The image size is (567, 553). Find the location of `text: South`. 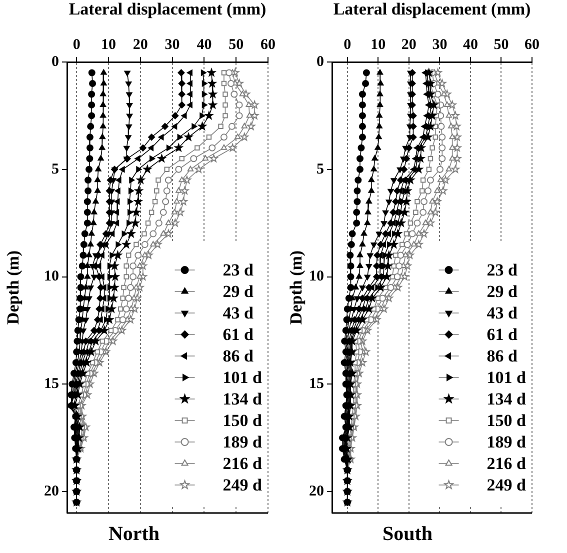

text: South is located at coordinates (407, 534).